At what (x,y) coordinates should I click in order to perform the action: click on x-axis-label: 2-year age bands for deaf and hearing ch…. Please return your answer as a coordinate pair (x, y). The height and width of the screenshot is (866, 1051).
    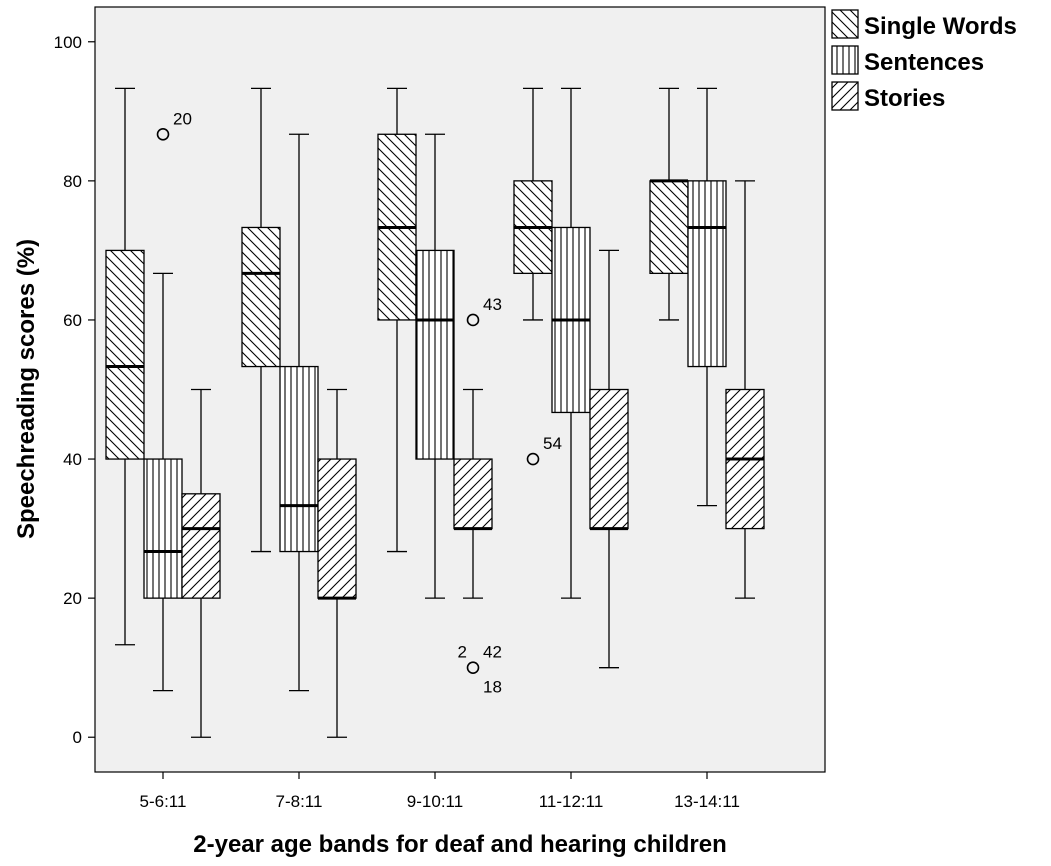
    Looking at the image, I should click on (459, 844).